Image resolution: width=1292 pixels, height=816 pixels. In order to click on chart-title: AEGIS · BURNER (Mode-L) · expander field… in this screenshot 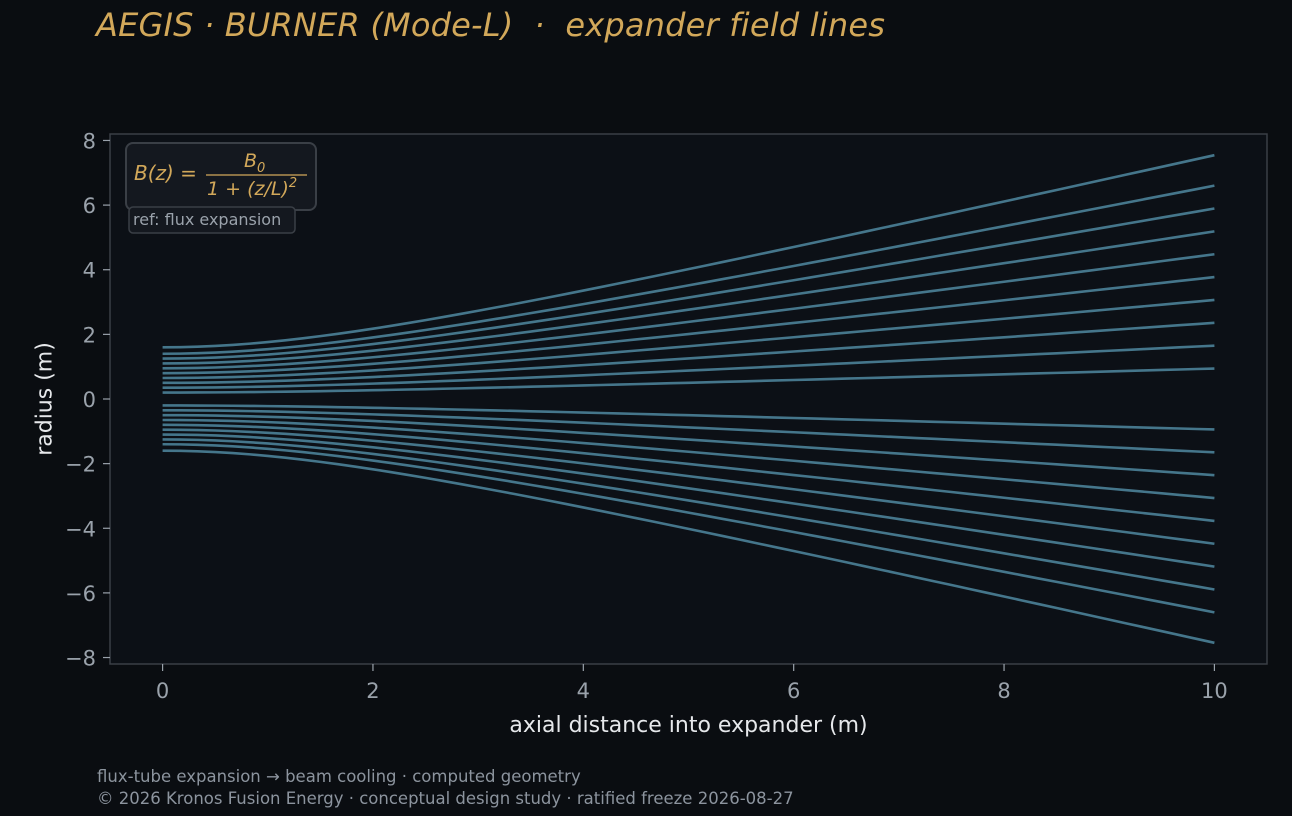, I will do `click(491, 25)`.